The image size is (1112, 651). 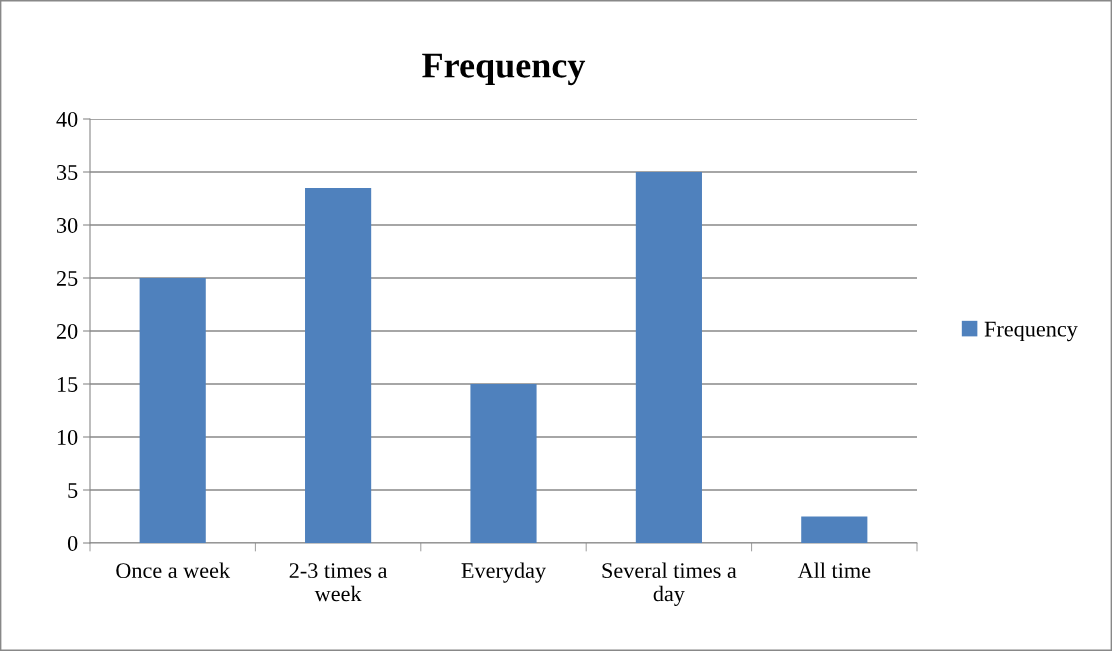 What do you see at coordinates (834, 570) in the screenshot?
I see `x-tick-label: All time` at bounding box center [834, 570].